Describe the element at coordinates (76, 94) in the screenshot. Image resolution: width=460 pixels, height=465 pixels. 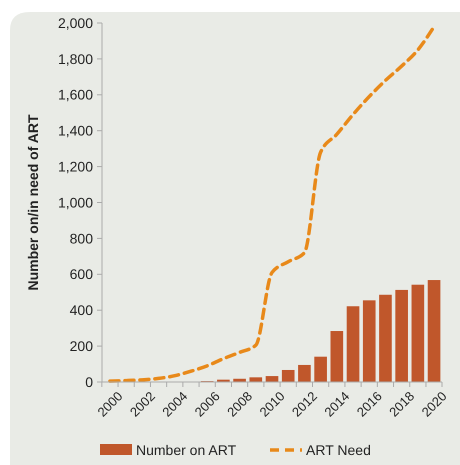
I see `y-tick-label: 1,600` at that location.